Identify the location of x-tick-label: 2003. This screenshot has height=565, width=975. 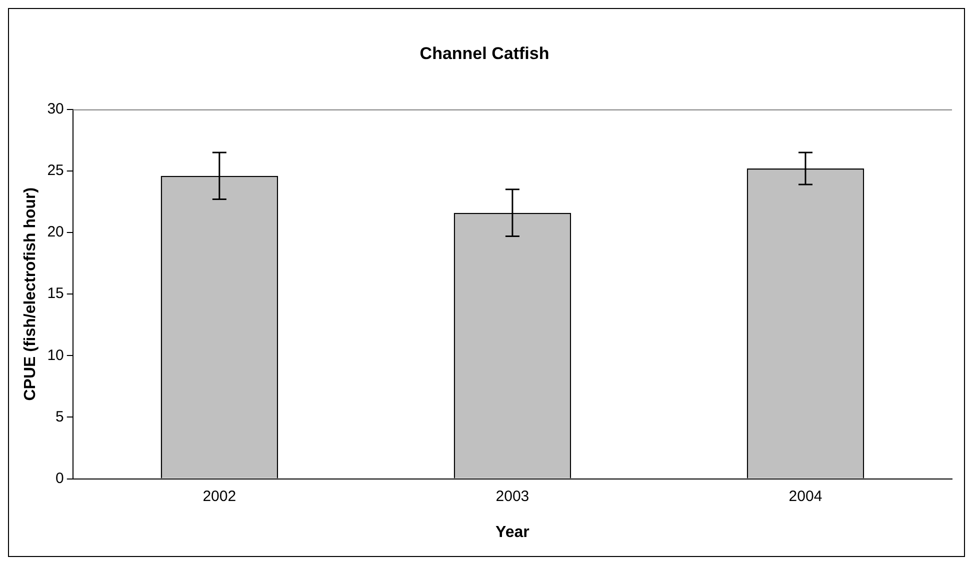
(513, 496).